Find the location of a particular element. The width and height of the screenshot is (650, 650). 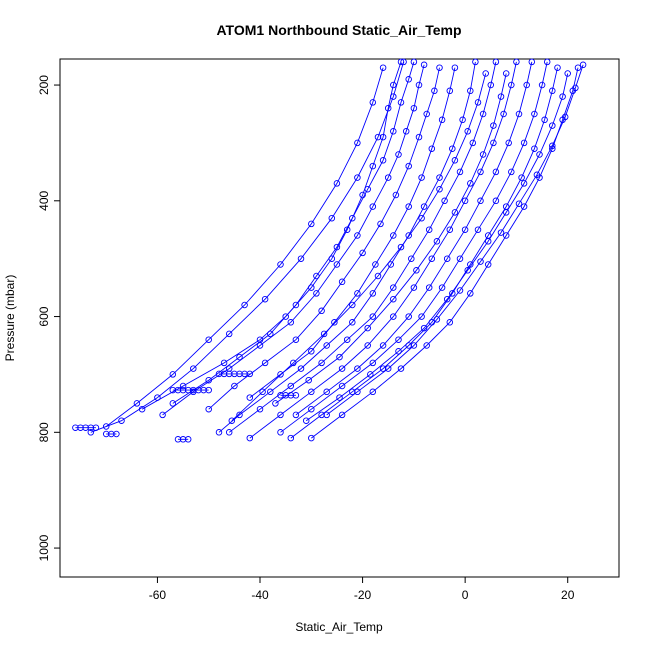

x-tick-label: -60 is located at coordinates (158, 595).